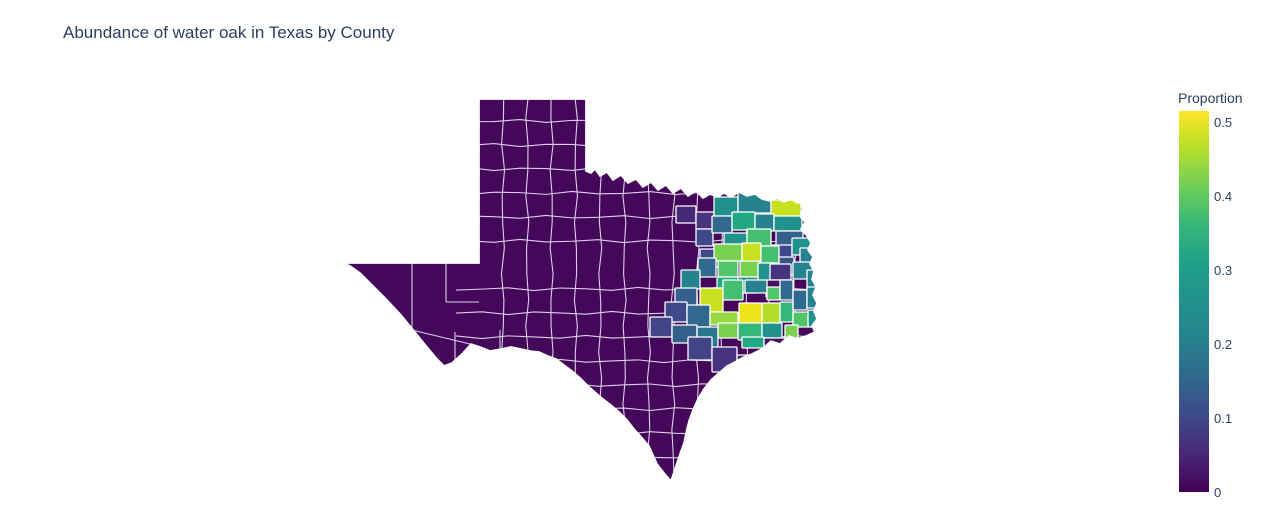  Describe the element at coordinates (1223, 270) in the screenshot. I see `colorbar-tick-label: 0.3` at that location.